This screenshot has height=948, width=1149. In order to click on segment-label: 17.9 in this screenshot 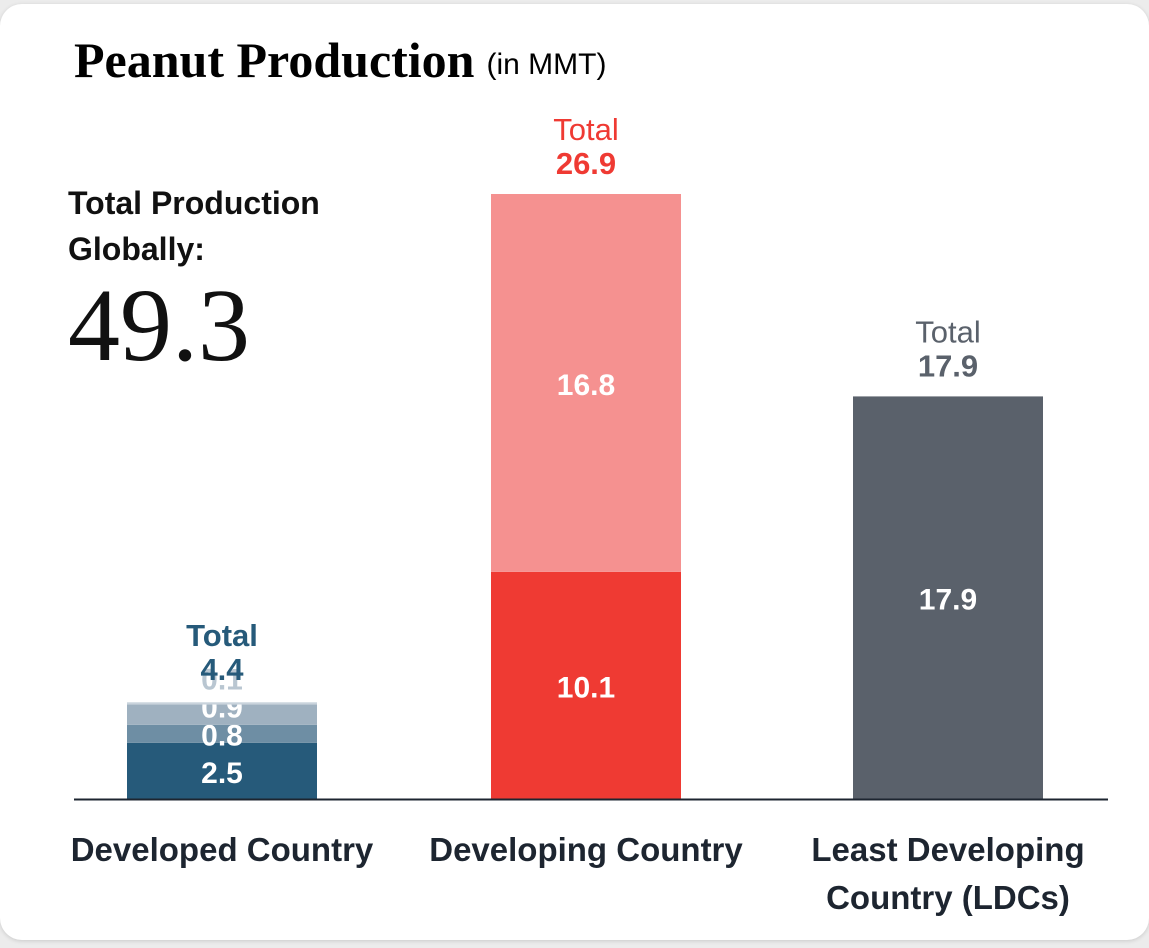, I will do `click(948, 600)`.